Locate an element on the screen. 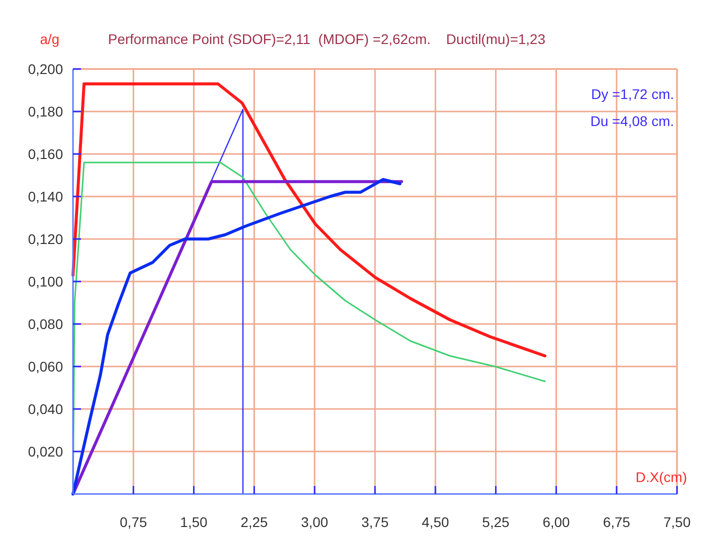  x-tick-label: 6,00 is located at coordinates (556, 522).